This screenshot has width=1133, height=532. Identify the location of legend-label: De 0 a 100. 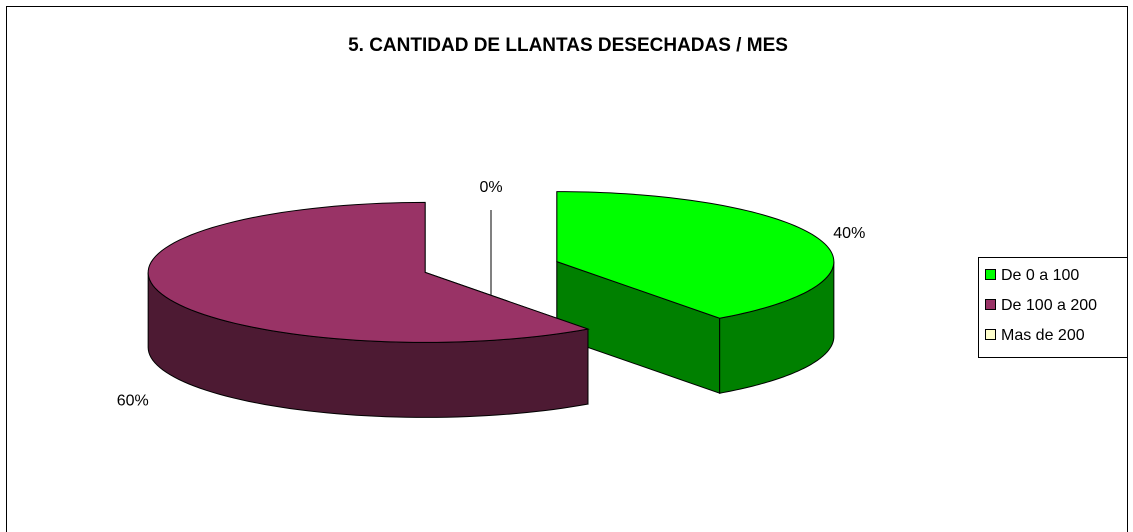
(1040, 275).